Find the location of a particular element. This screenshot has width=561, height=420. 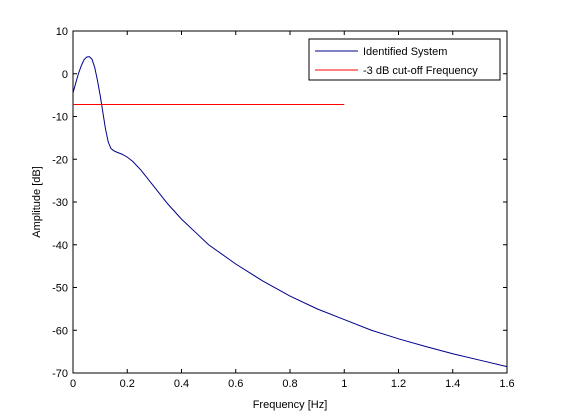

y-tick-label: -50 is located at coordinates (60, 289).